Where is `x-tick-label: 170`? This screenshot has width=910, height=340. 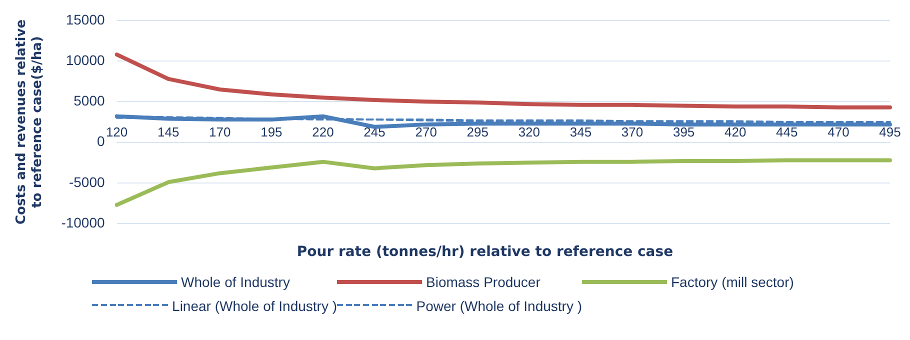 x-tick-label: 170 is located at coordinates (220, 132).